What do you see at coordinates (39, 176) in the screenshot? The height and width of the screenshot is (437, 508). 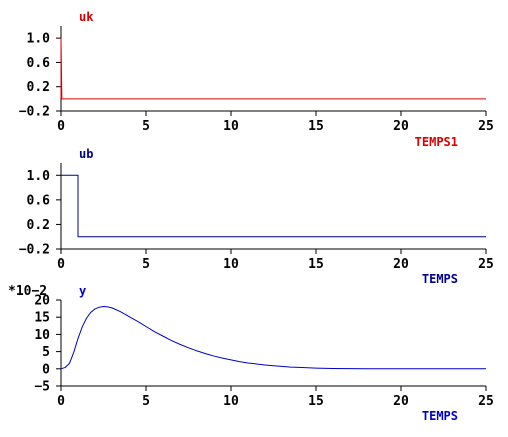 I see `chart2-y-tick-label: 1.0` at bounding box center [39, 176].